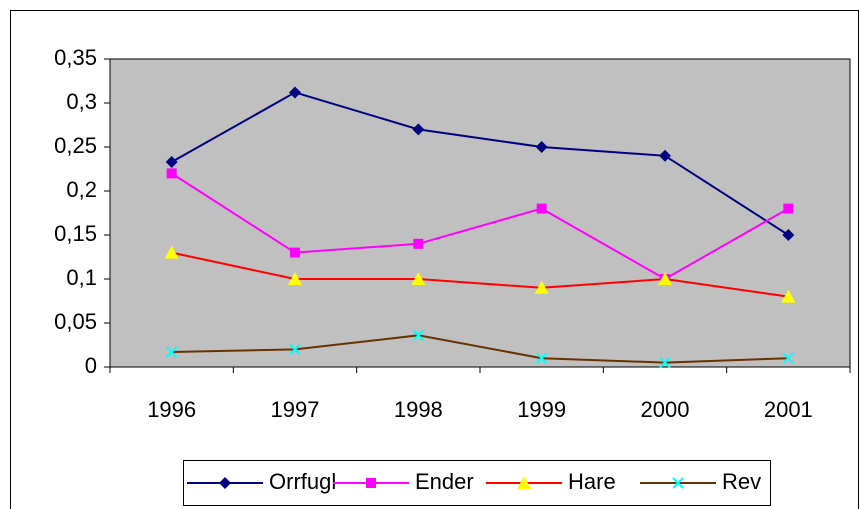  Describe the element at coordinates (418, 409) in the screenshot. I see `x-tick-label: 1998` at that location.